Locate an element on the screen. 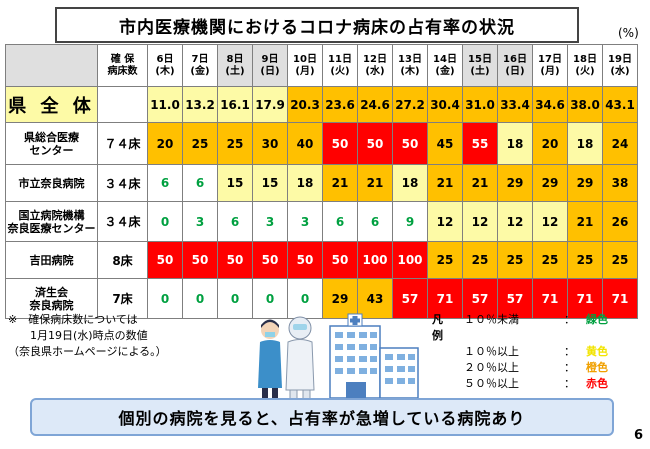  date-day: 6日 is located at coordinates (165, 59).